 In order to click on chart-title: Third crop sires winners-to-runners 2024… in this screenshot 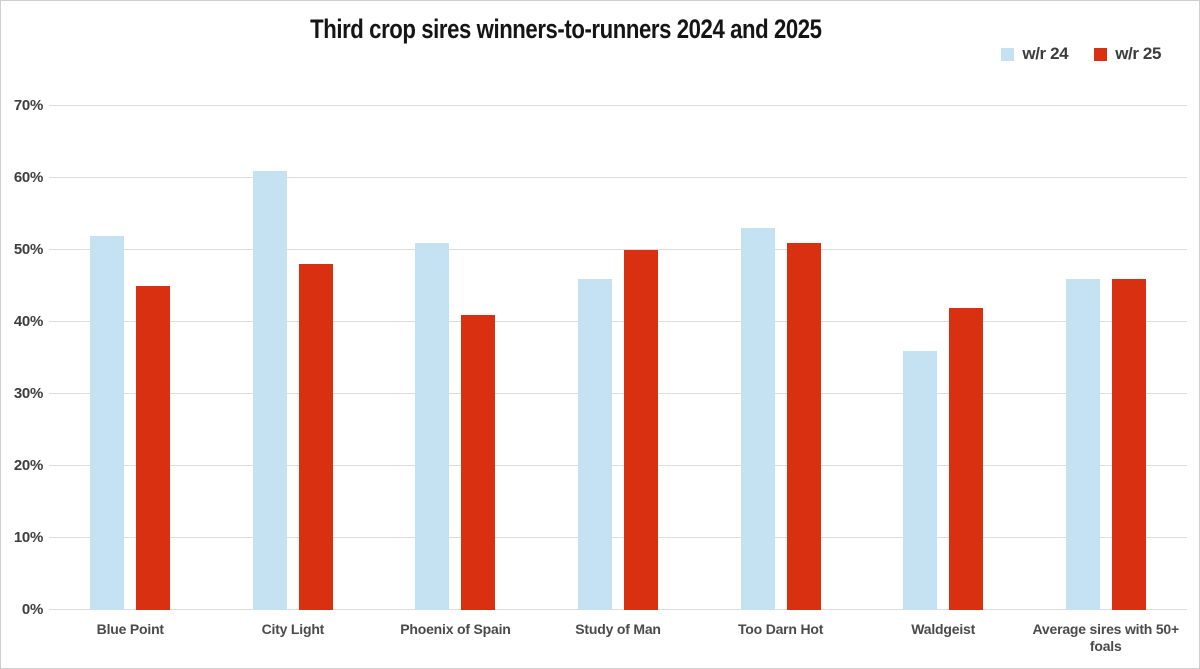, I will do `click(566, 29)`.